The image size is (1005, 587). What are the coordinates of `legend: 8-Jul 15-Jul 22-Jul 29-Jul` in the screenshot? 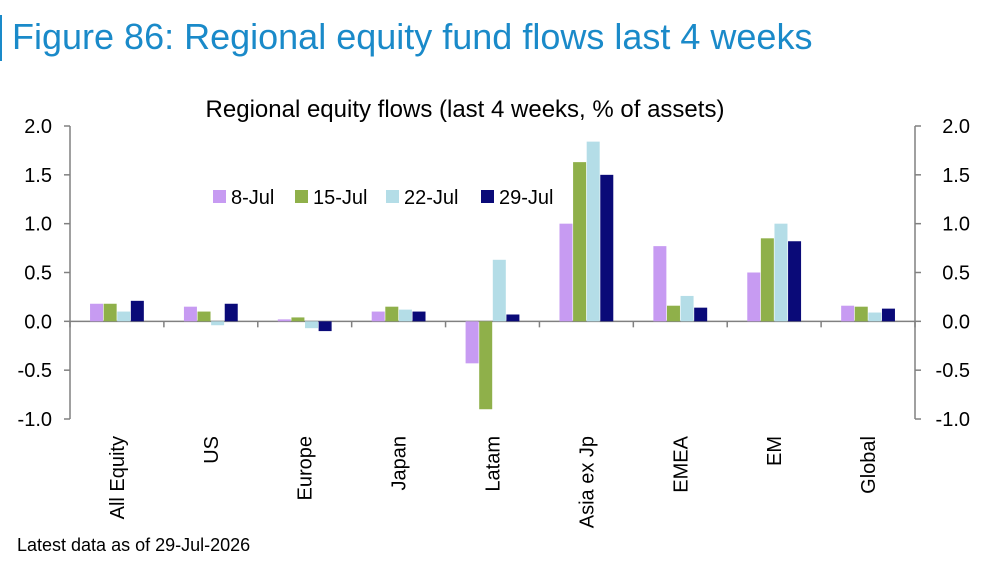 It's located at (383, 198).